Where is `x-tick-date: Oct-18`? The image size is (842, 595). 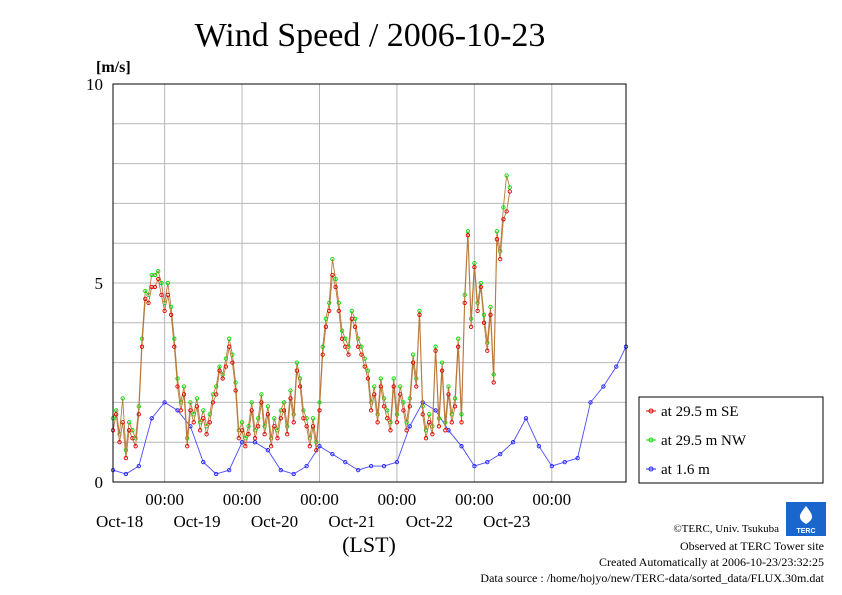
x-tick-date: Oct-18 is located at coordinates (119, 521).